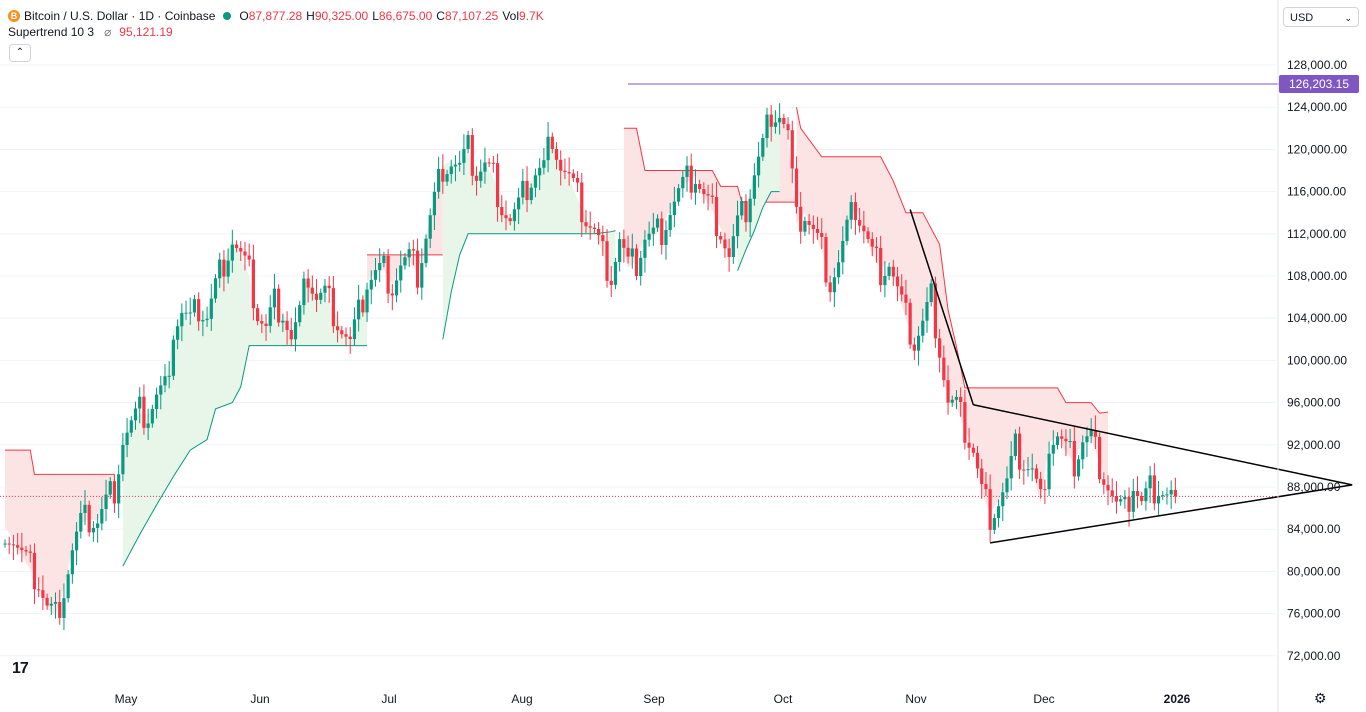 Image resolution: width=1366 pixels, height=712 pixels. What do you see at coordinates (1321, 17) in the screenshot?
I see `currency-select: USD ⌄` at bounding box center [1321, 17].